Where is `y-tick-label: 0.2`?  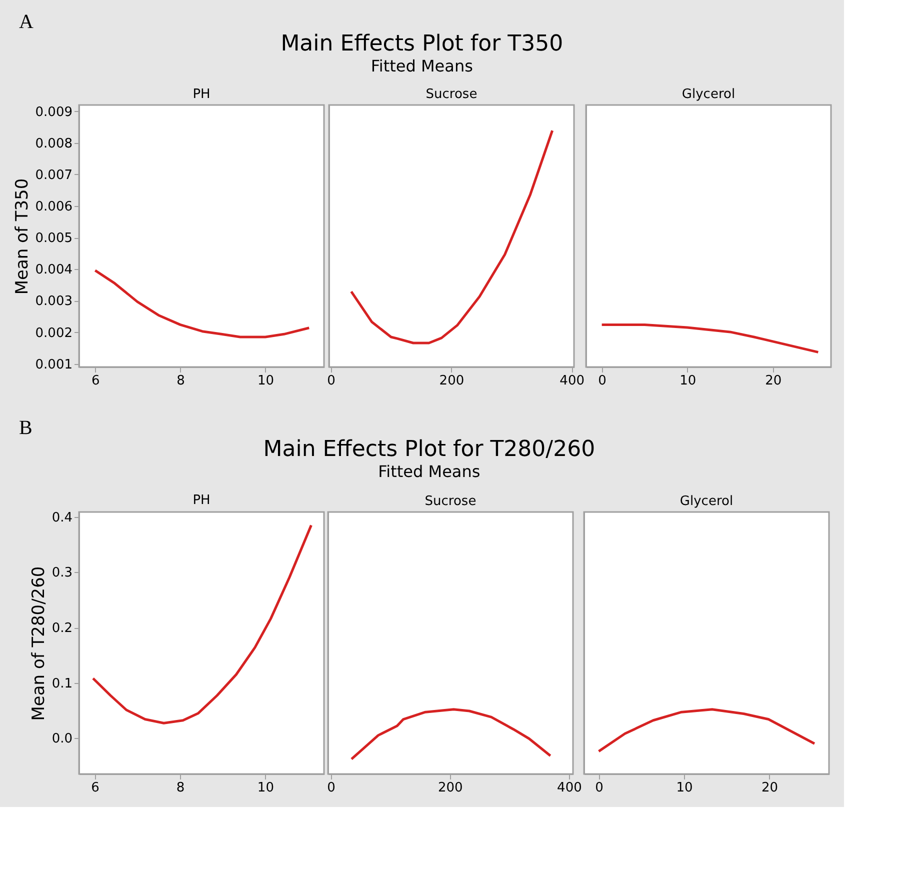 y-tick-label: 0.2 is located at coordinates (62, 628).